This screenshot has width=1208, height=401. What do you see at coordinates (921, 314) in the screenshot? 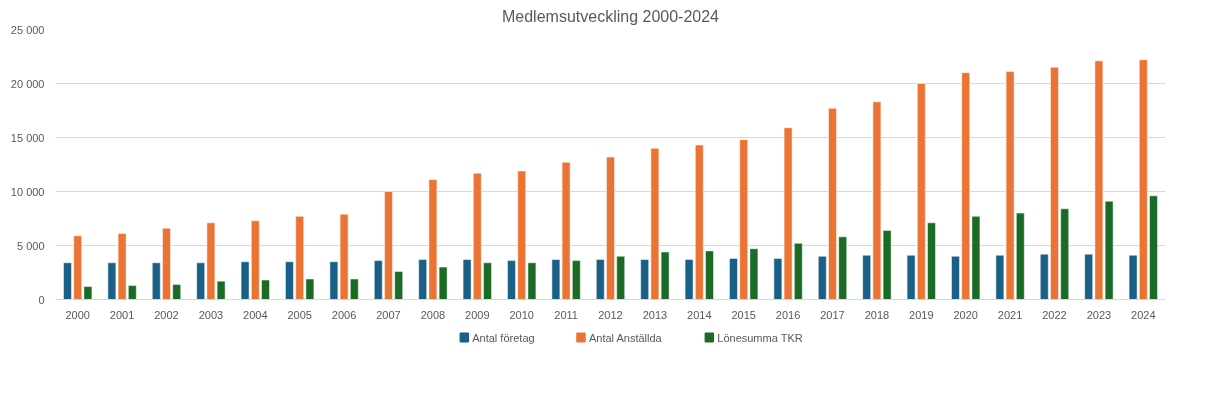
I see `x-tick-label: 2019` at bounding box center [921, 314].